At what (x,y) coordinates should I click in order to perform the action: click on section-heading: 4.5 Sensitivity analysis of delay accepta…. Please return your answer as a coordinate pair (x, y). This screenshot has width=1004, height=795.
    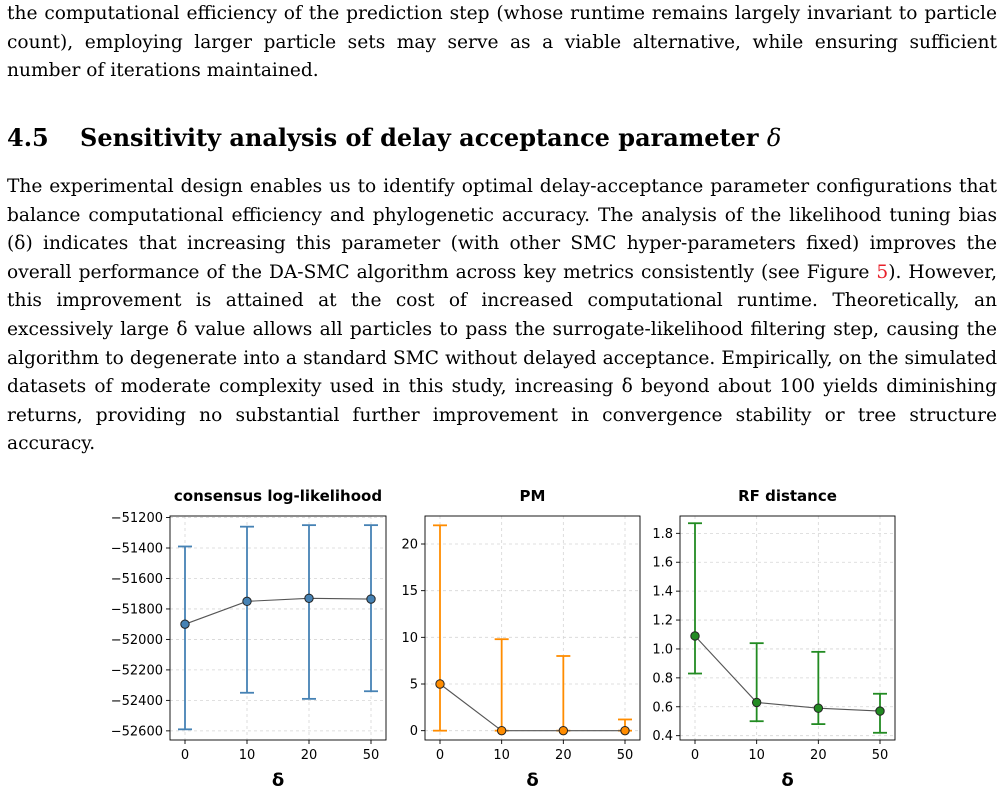
    Looking at the image, I should click on (502, 138).